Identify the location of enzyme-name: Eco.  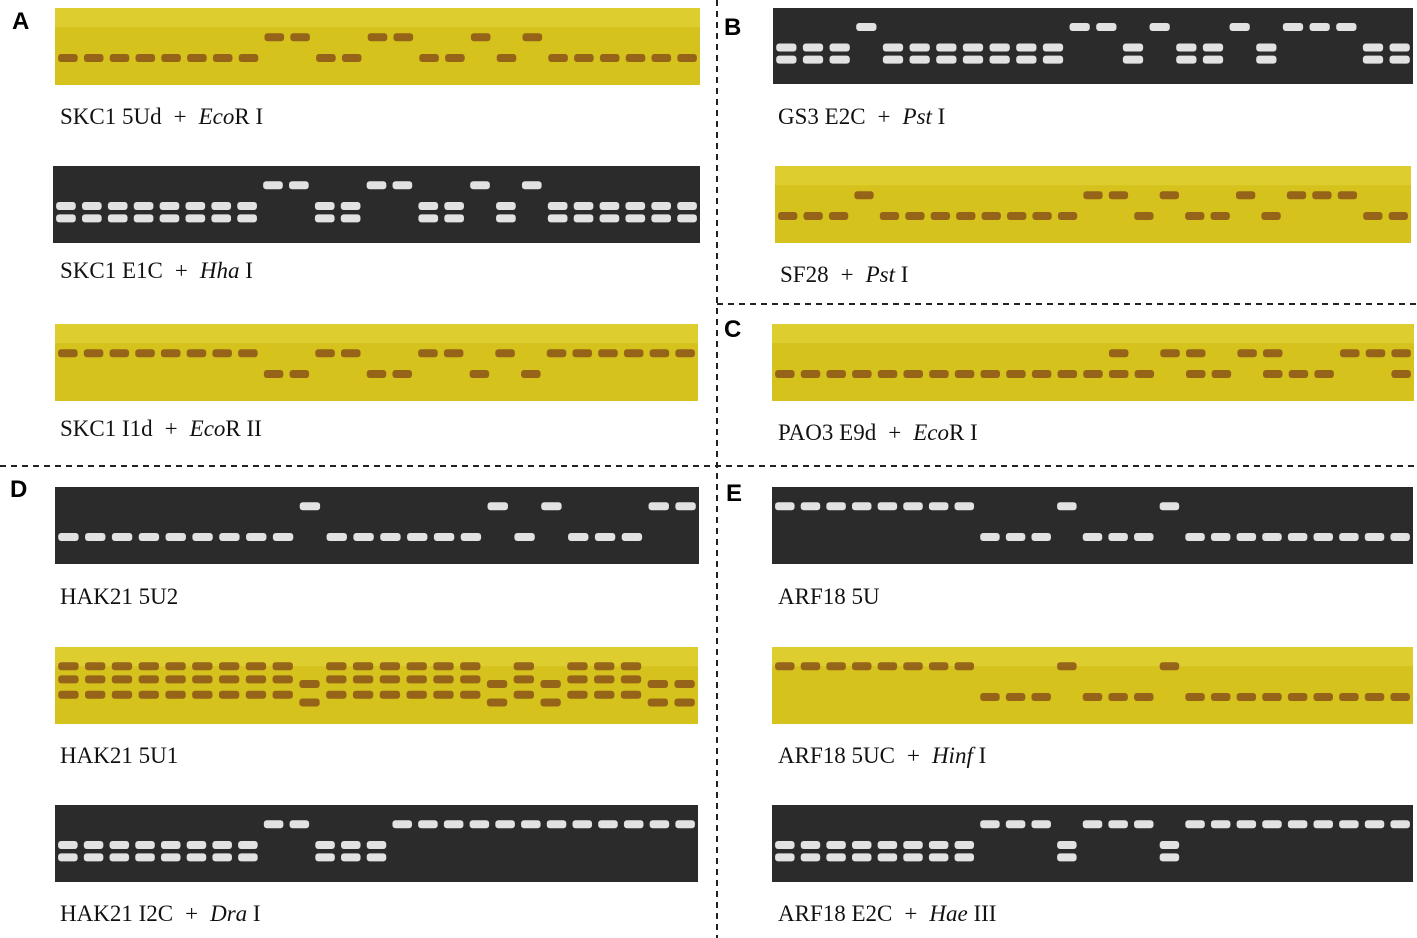
(207, 428).